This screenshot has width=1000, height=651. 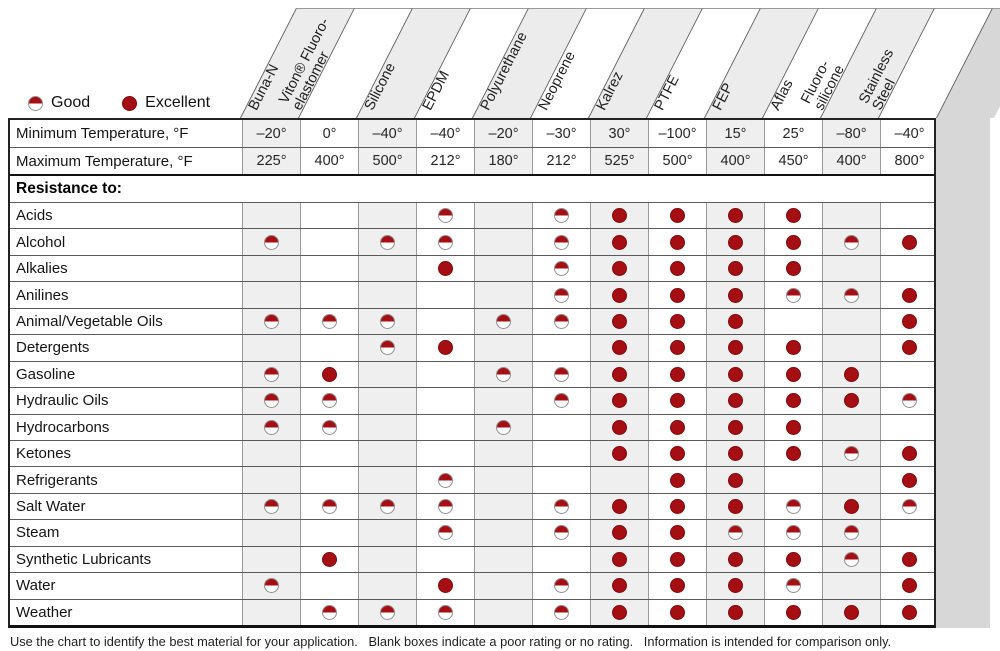 What do you see at coordinates (126, 348) in the screenshot?
I see `row-label: Detergents` at bounding box center [126, 348].